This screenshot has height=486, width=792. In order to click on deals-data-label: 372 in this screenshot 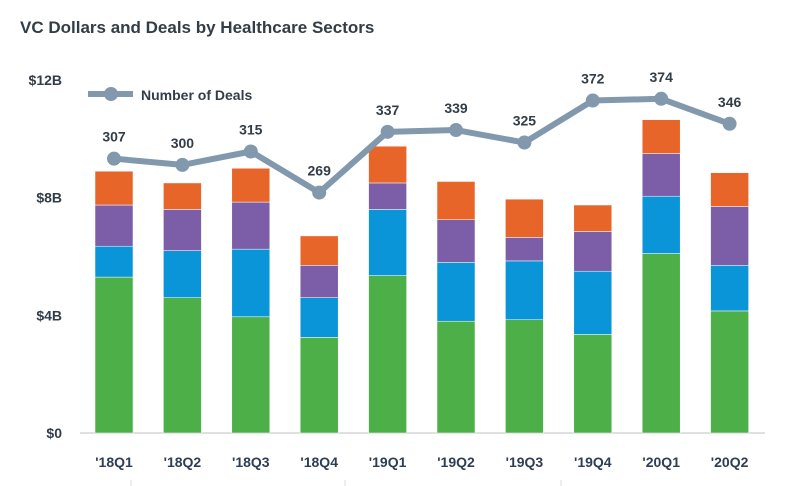, I will do `click(593, 79)`.